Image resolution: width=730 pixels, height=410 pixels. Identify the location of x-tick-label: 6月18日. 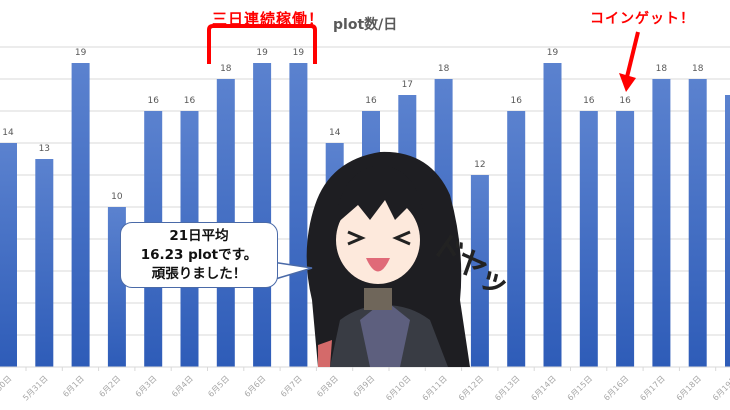
(689, 388).